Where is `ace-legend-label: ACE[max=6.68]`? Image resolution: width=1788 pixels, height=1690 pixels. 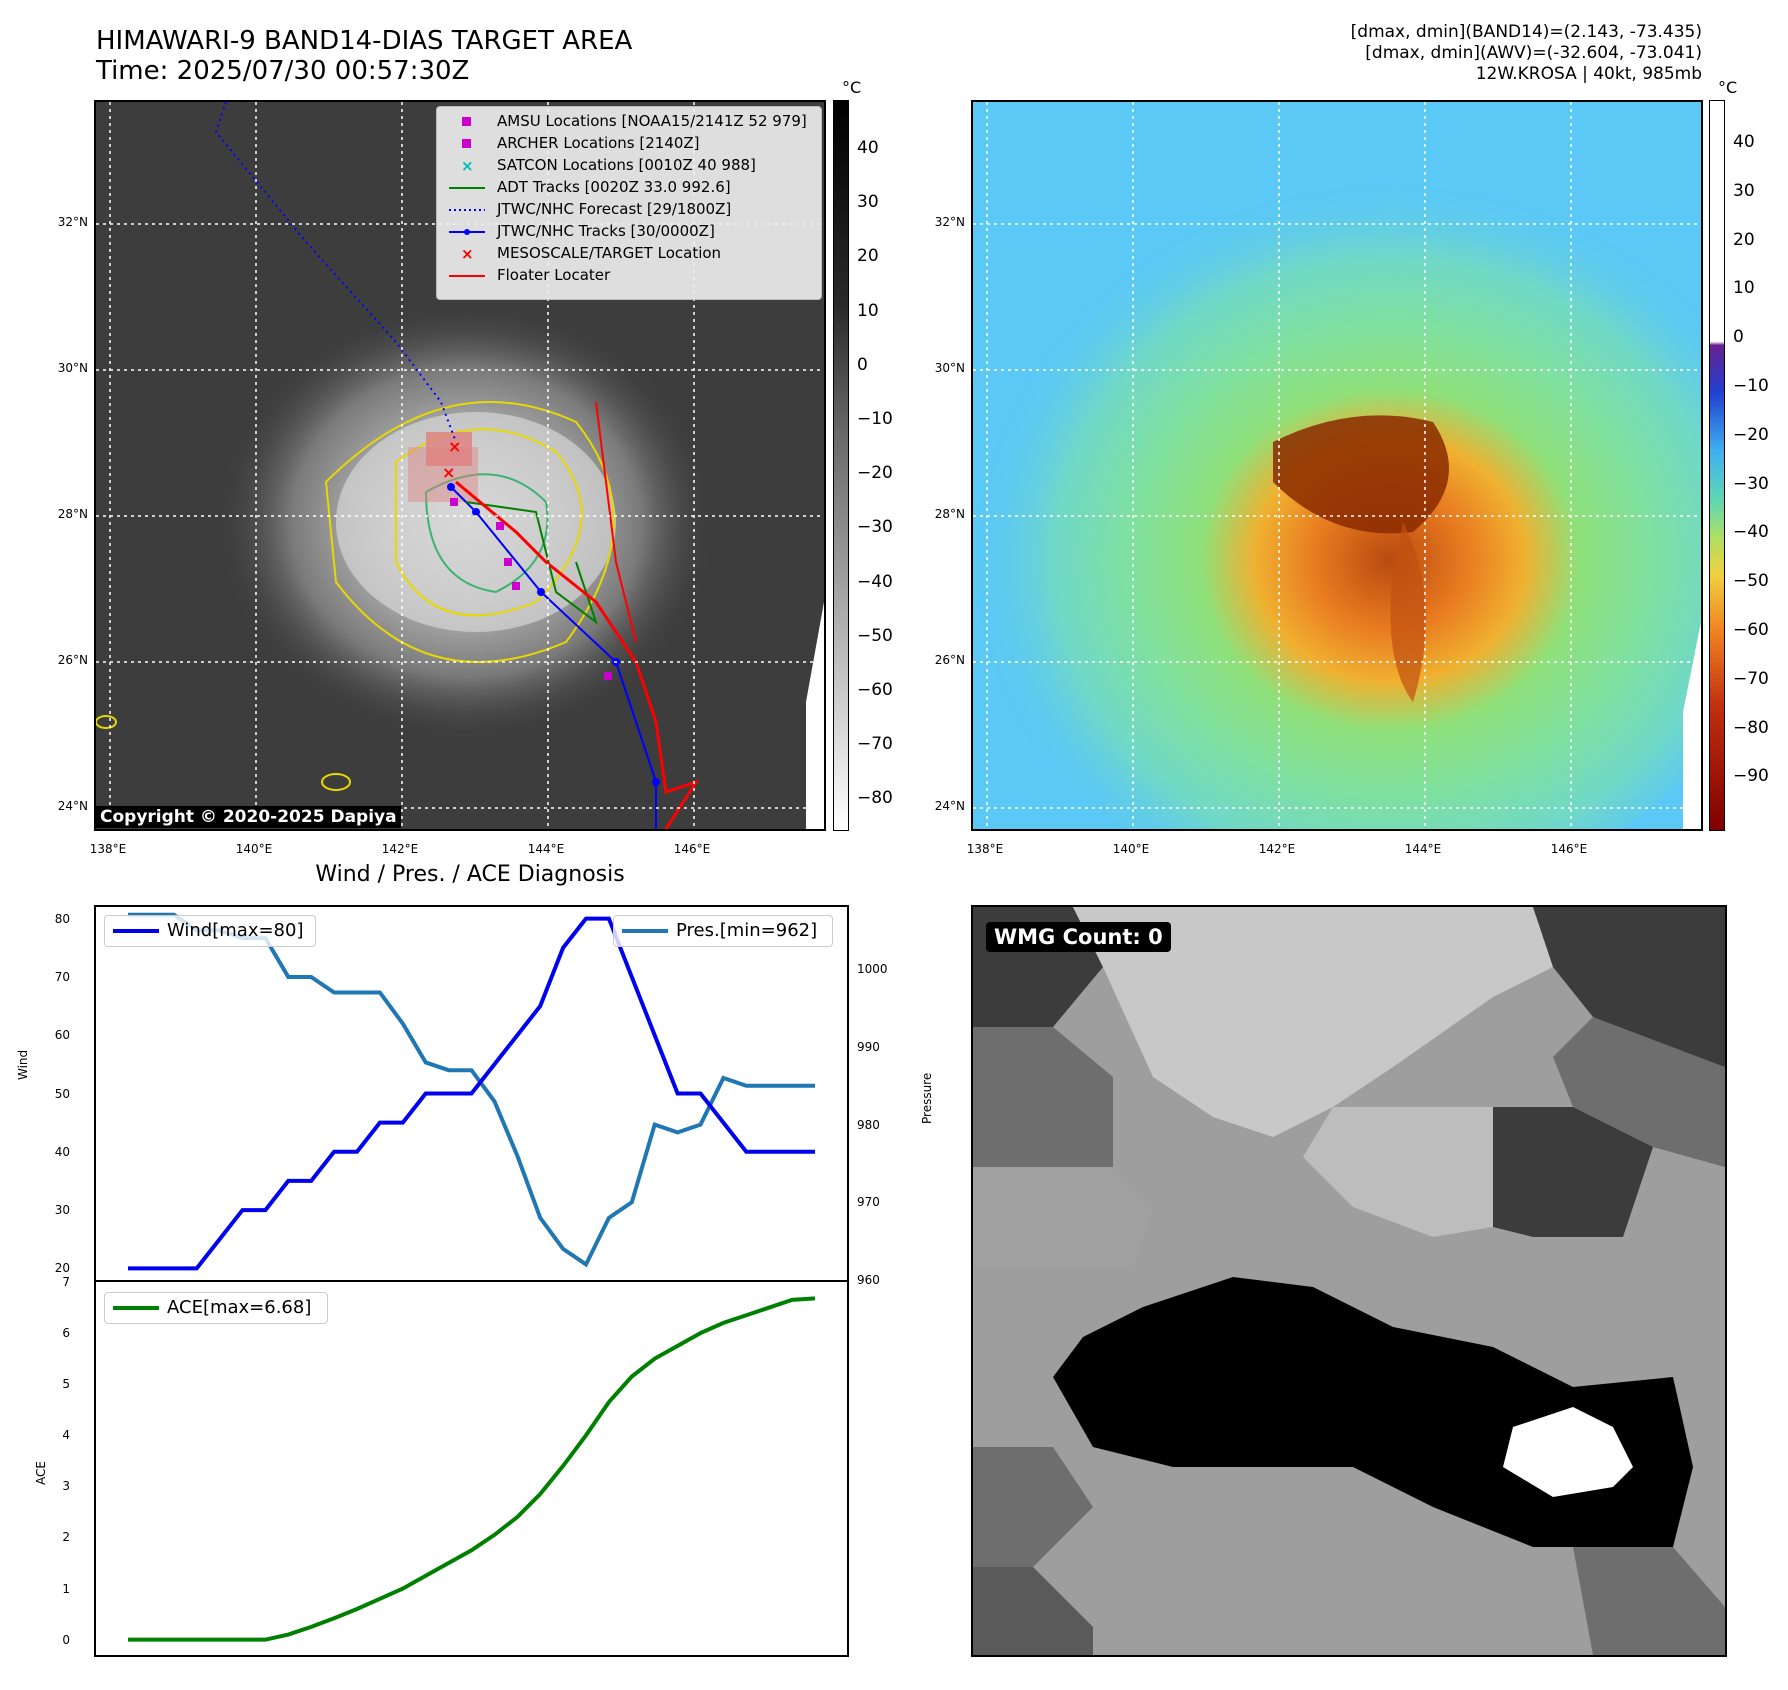 ace-legend-label: ACE[max=6.68] is located at coordinates (239, 1307).